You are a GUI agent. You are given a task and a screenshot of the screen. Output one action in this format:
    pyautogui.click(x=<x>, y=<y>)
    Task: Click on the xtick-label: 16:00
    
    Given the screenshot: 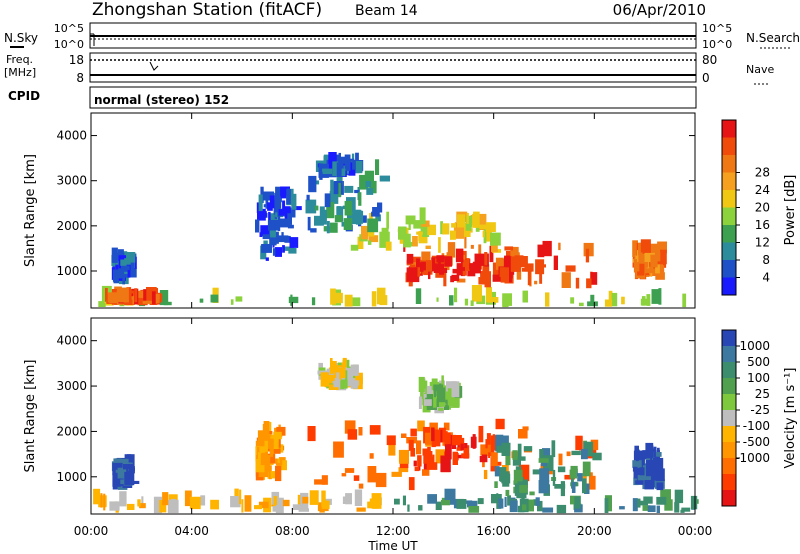 What is the action you would take?
    pyautogui.click(x=493, y=531)
    